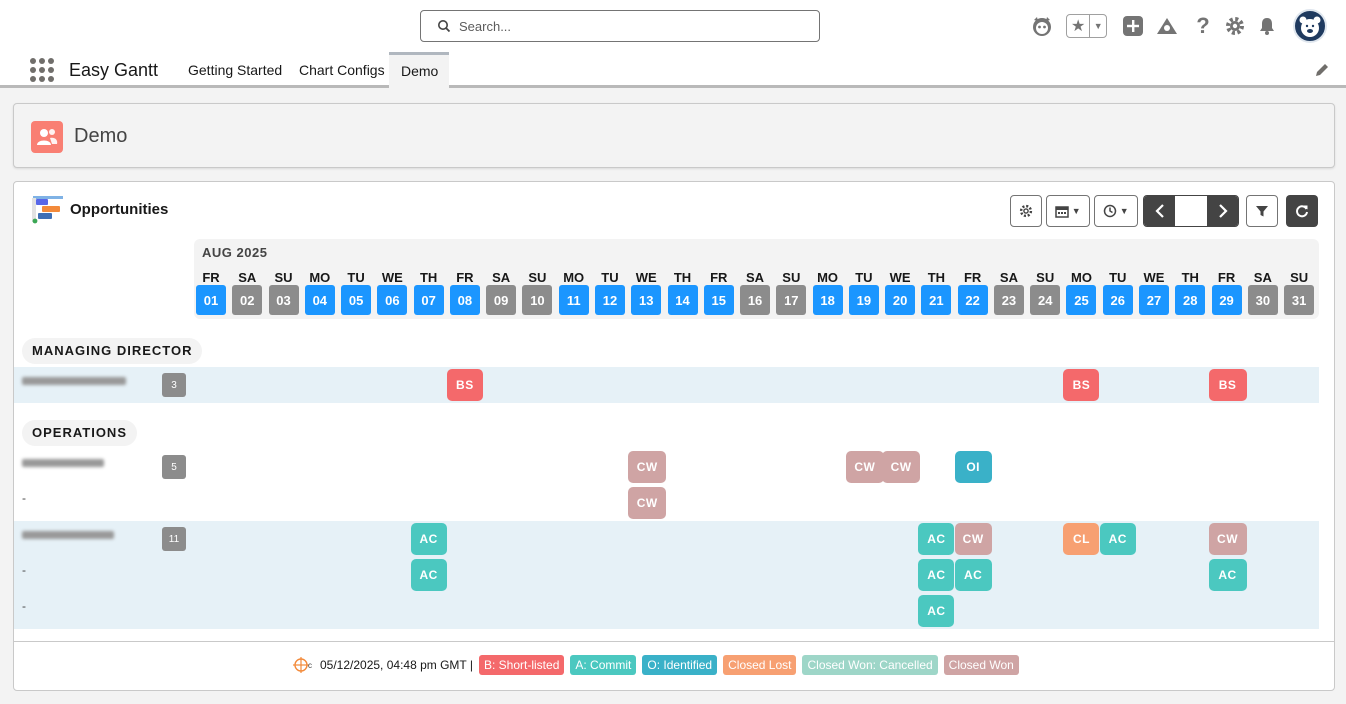 This screenshot has width=1346, height=704. I want to click on today-button, so click(1191, 211).